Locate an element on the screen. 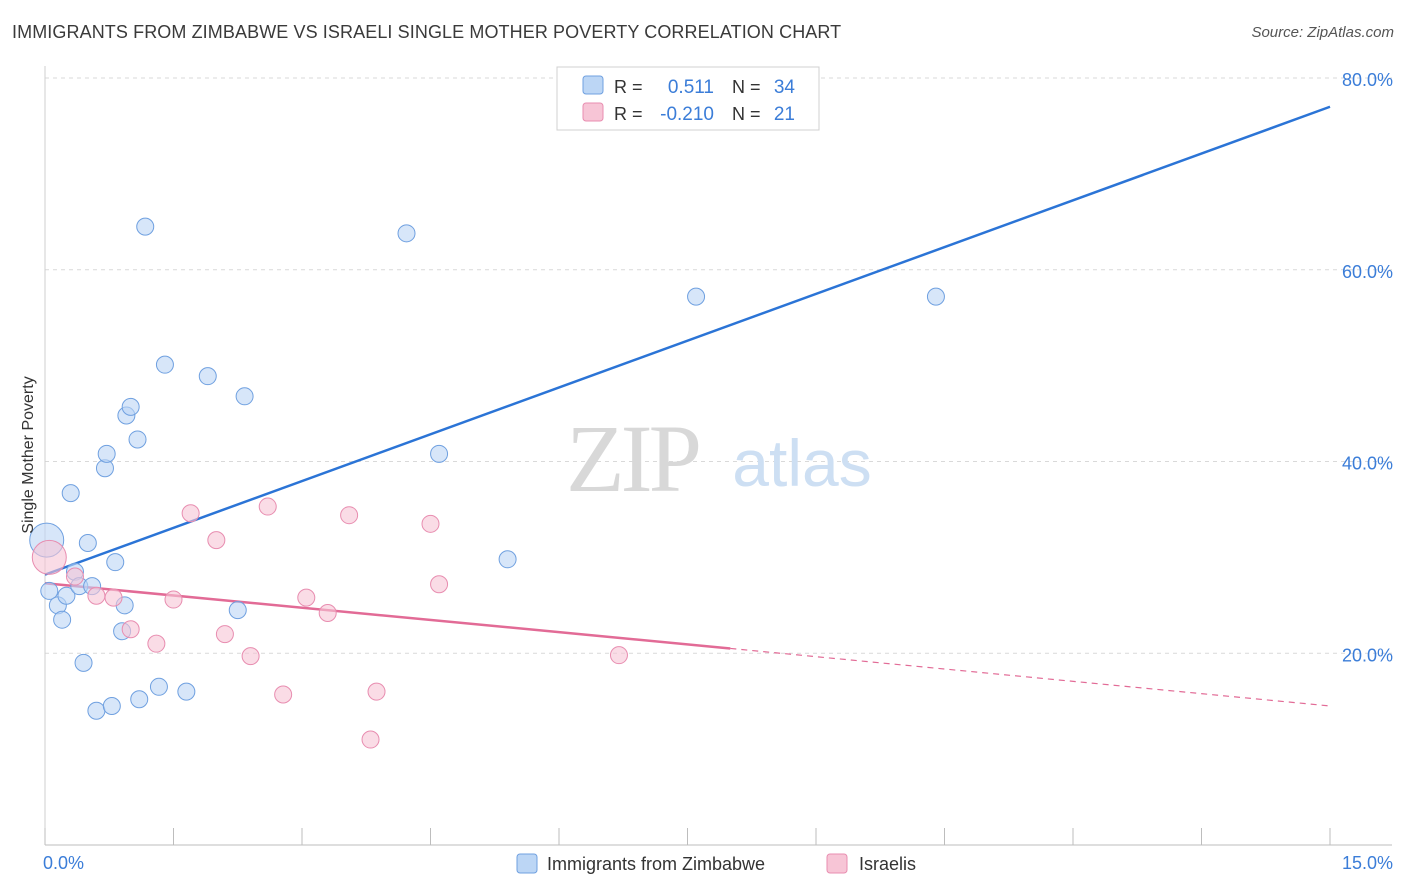 The image size is (1406, 892). stats-legend: R = 0.511 N = 34 R = -0.210 N = 21 is located at coordinates (688, 98).